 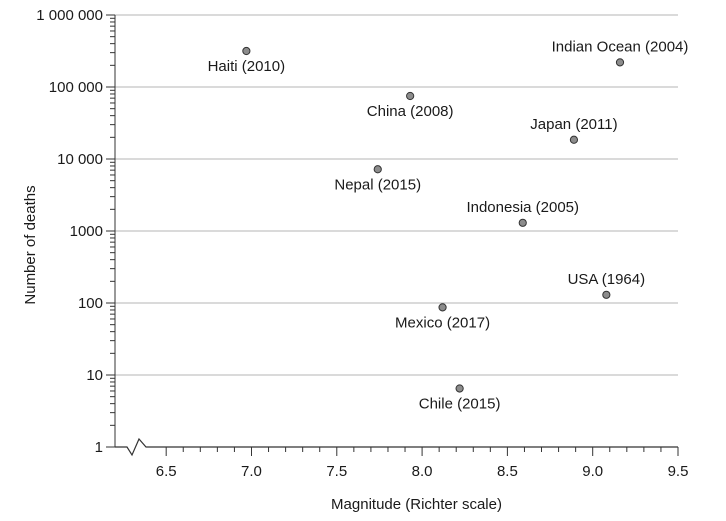 I want to click on data-label: Nepal (2015), so click(x=377, y=184).